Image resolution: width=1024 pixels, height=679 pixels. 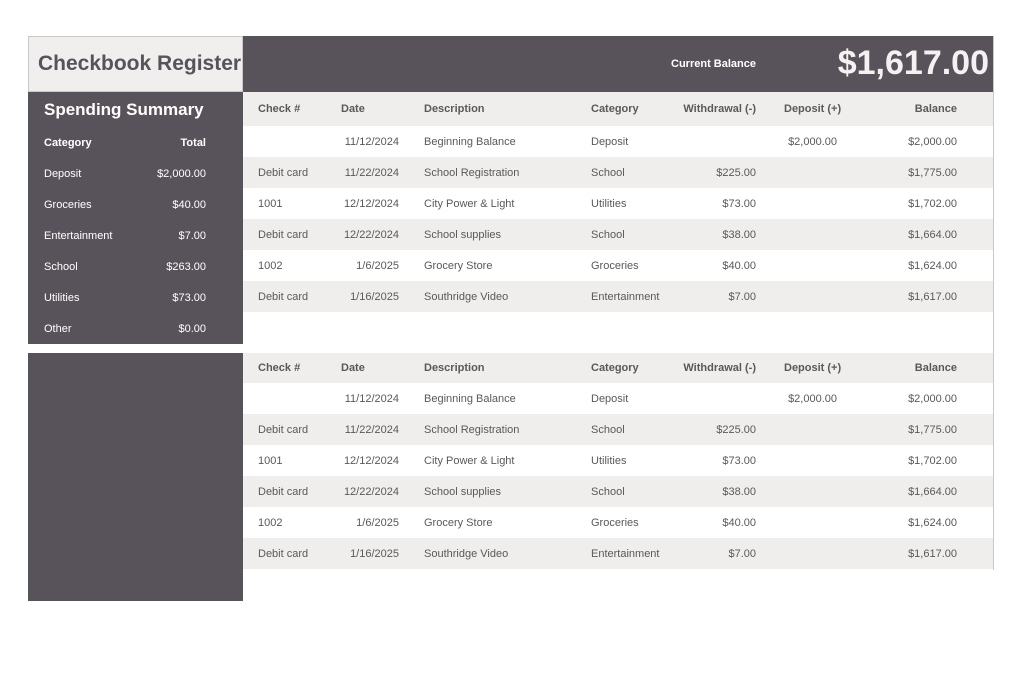 I want to click on cell-deposit: $2,000.00, so click(x=812, y=141).